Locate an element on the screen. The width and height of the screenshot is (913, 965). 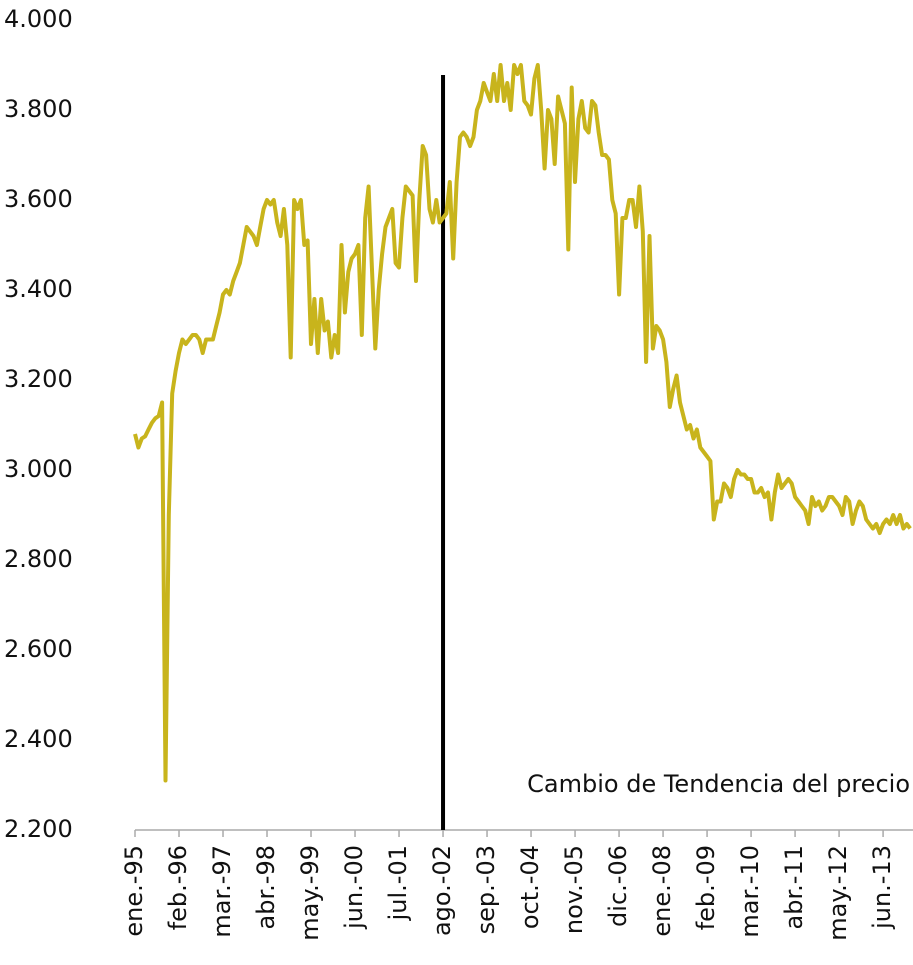
y-tick-label: 3.800 is located at coordinates (38, 109).